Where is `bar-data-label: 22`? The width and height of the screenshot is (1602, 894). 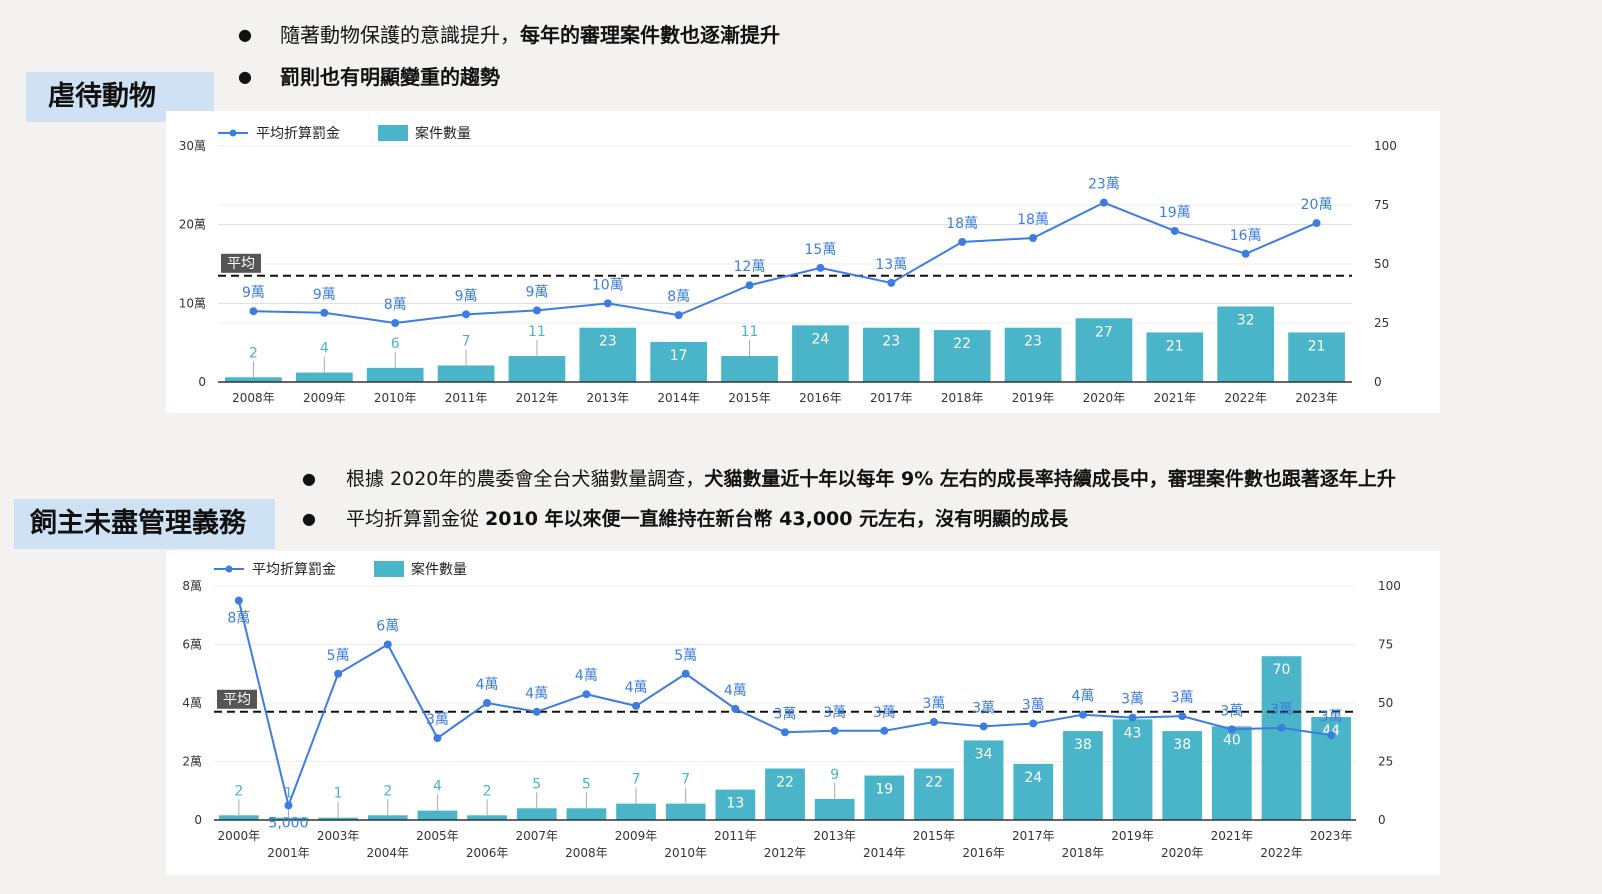 bar-data-label: 22 is located at coordinates (934, 783).